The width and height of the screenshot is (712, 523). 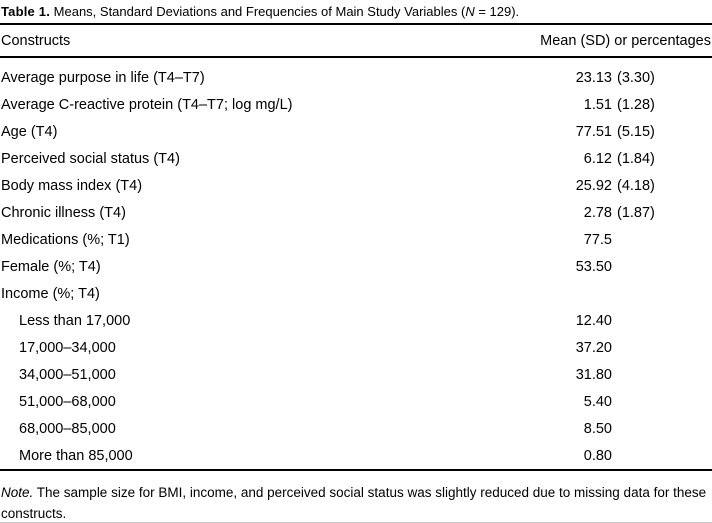 What do you see at coordinates (356, 293) in the screenshot?
I see `table-row-income-group: Income (%; T4)` at bounding box center [356, 293].